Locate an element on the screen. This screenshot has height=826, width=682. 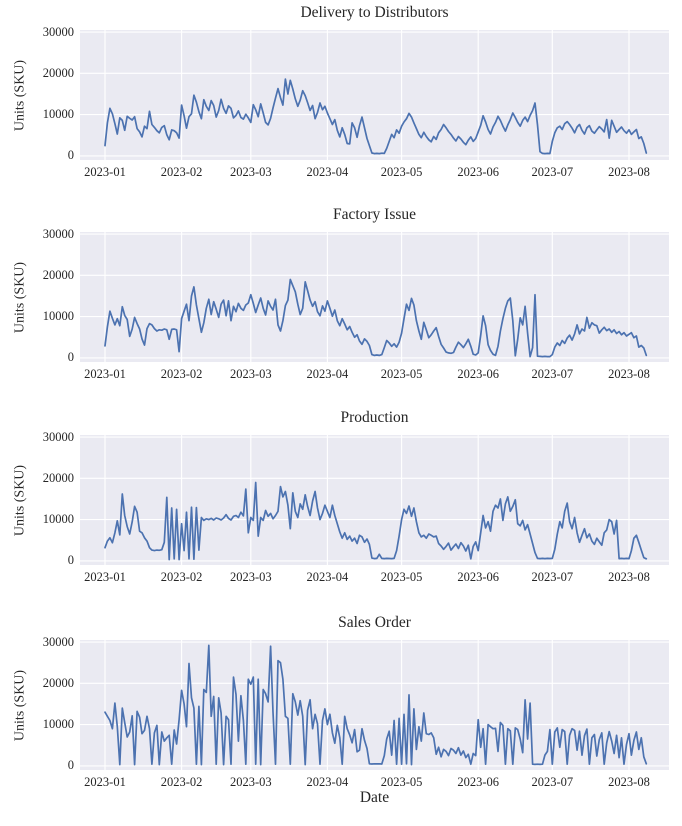
plot-area-delivery is located at coordinates (374, 95).